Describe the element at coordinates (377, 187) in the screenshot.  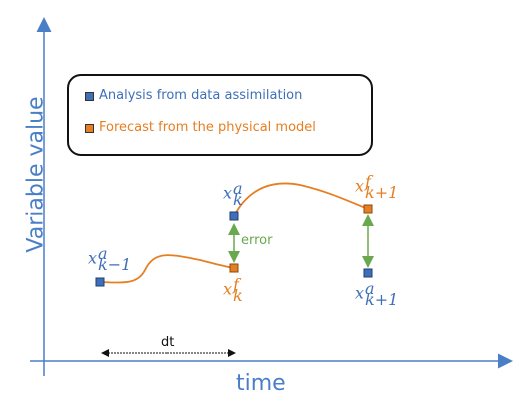
I see `label-xf-kp1: x f k+1` at that location.